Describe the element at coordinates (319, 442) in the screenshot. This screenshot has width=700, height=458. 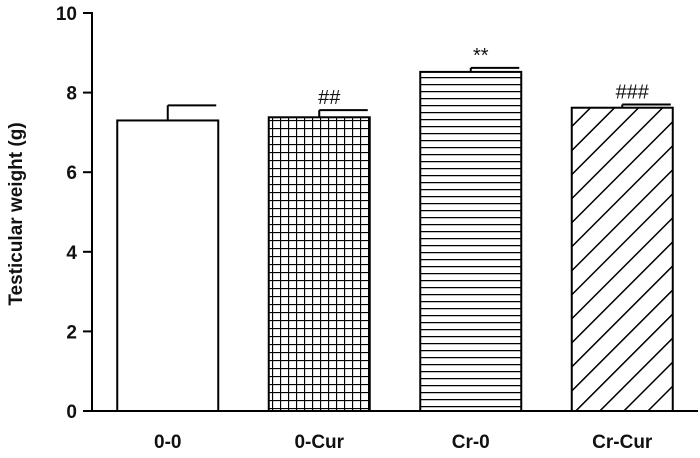
I see `x-category-label: 0-Cur` at that location.